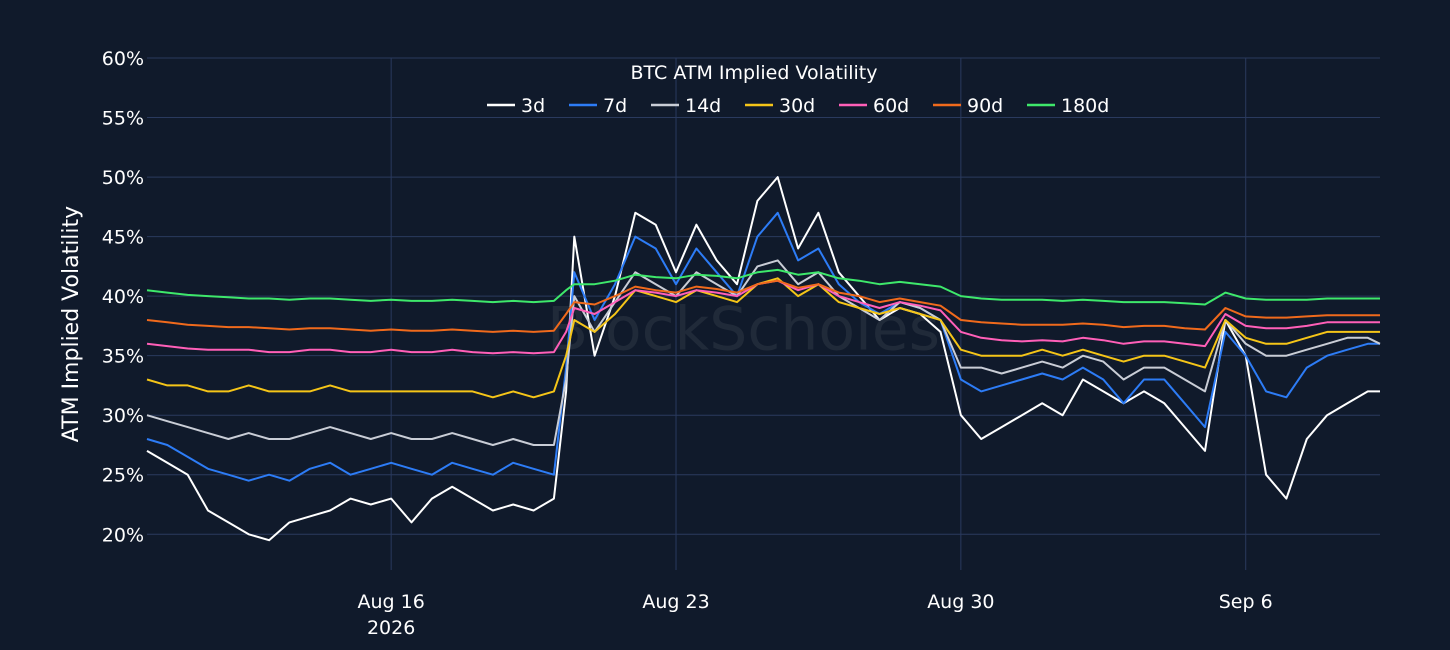 Image resolution: width=1450 pixels, height=650 pixels. Describe the element at coordinates (123, 535) in the screenshot. I see `y-tick-label: 20%` at that location.